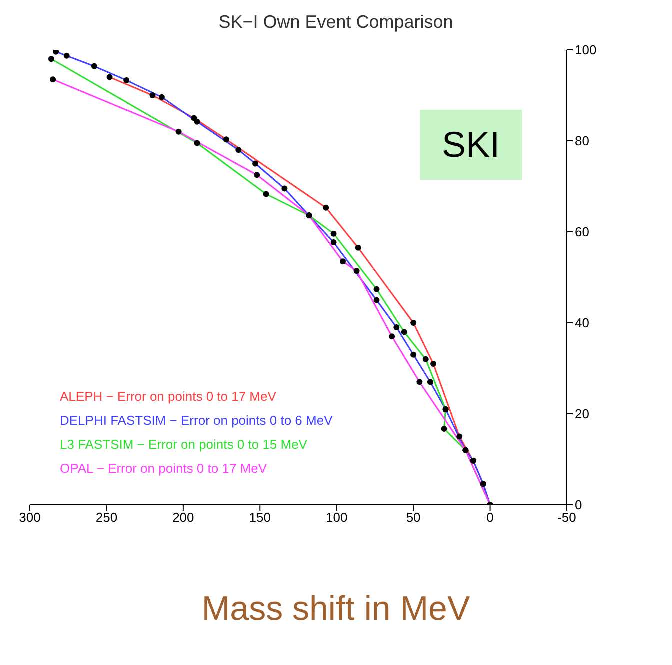 The height and width of the screenshot is (665, 672). I want to click on x-tick-label: 0, so click(490, 518).